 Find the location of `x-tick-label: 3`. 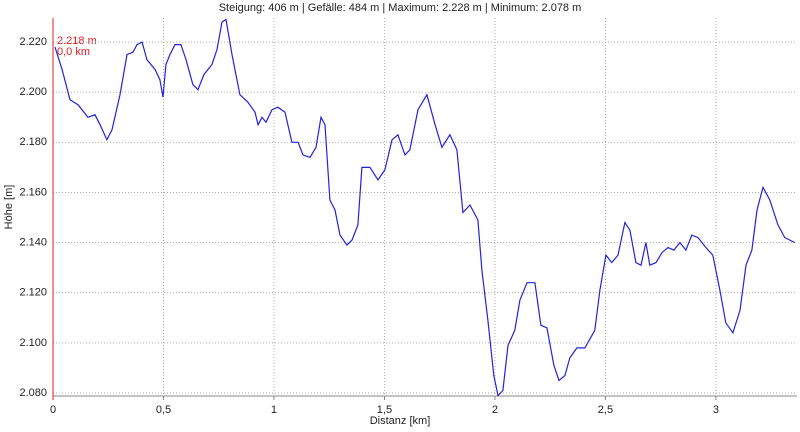

x-tick-label: 3 is located at coordinates (716, 410).